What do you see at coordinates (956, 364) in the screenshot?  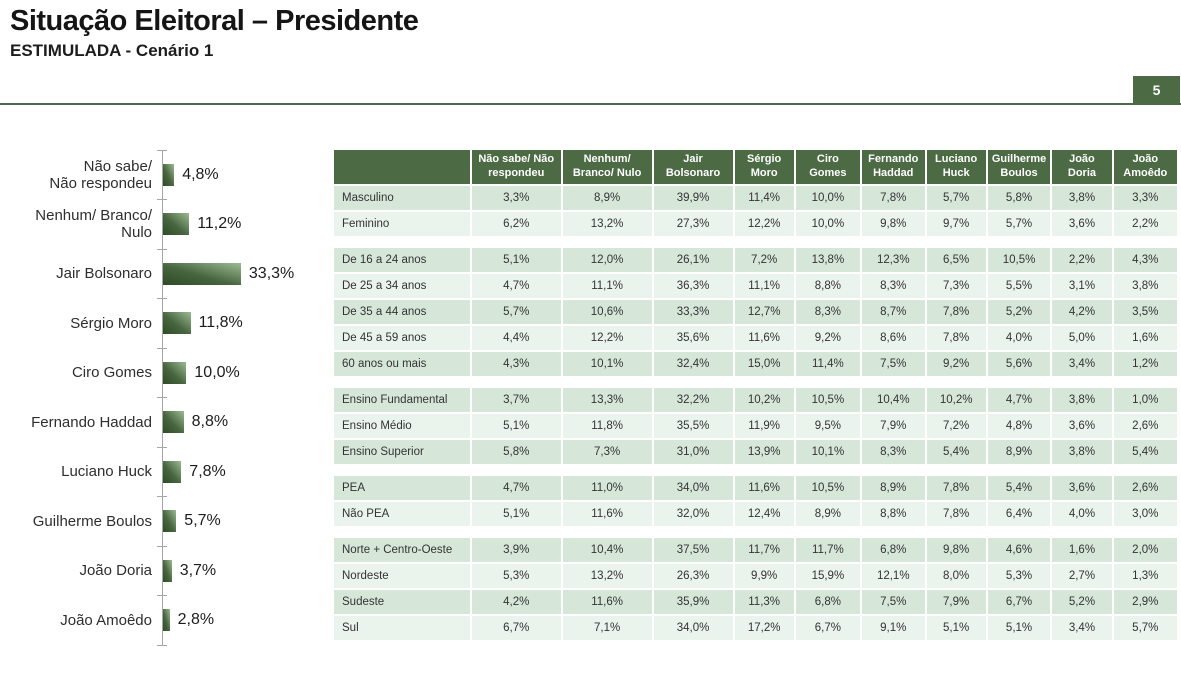 I see `value-cell: 9,2%` at bounding box center [956, 364].